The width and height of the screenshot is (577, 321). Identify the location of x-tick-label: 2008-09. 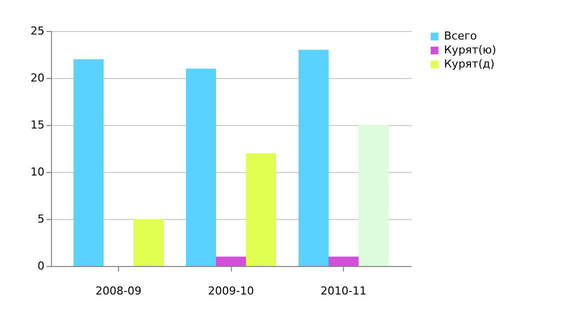
(119, 291).